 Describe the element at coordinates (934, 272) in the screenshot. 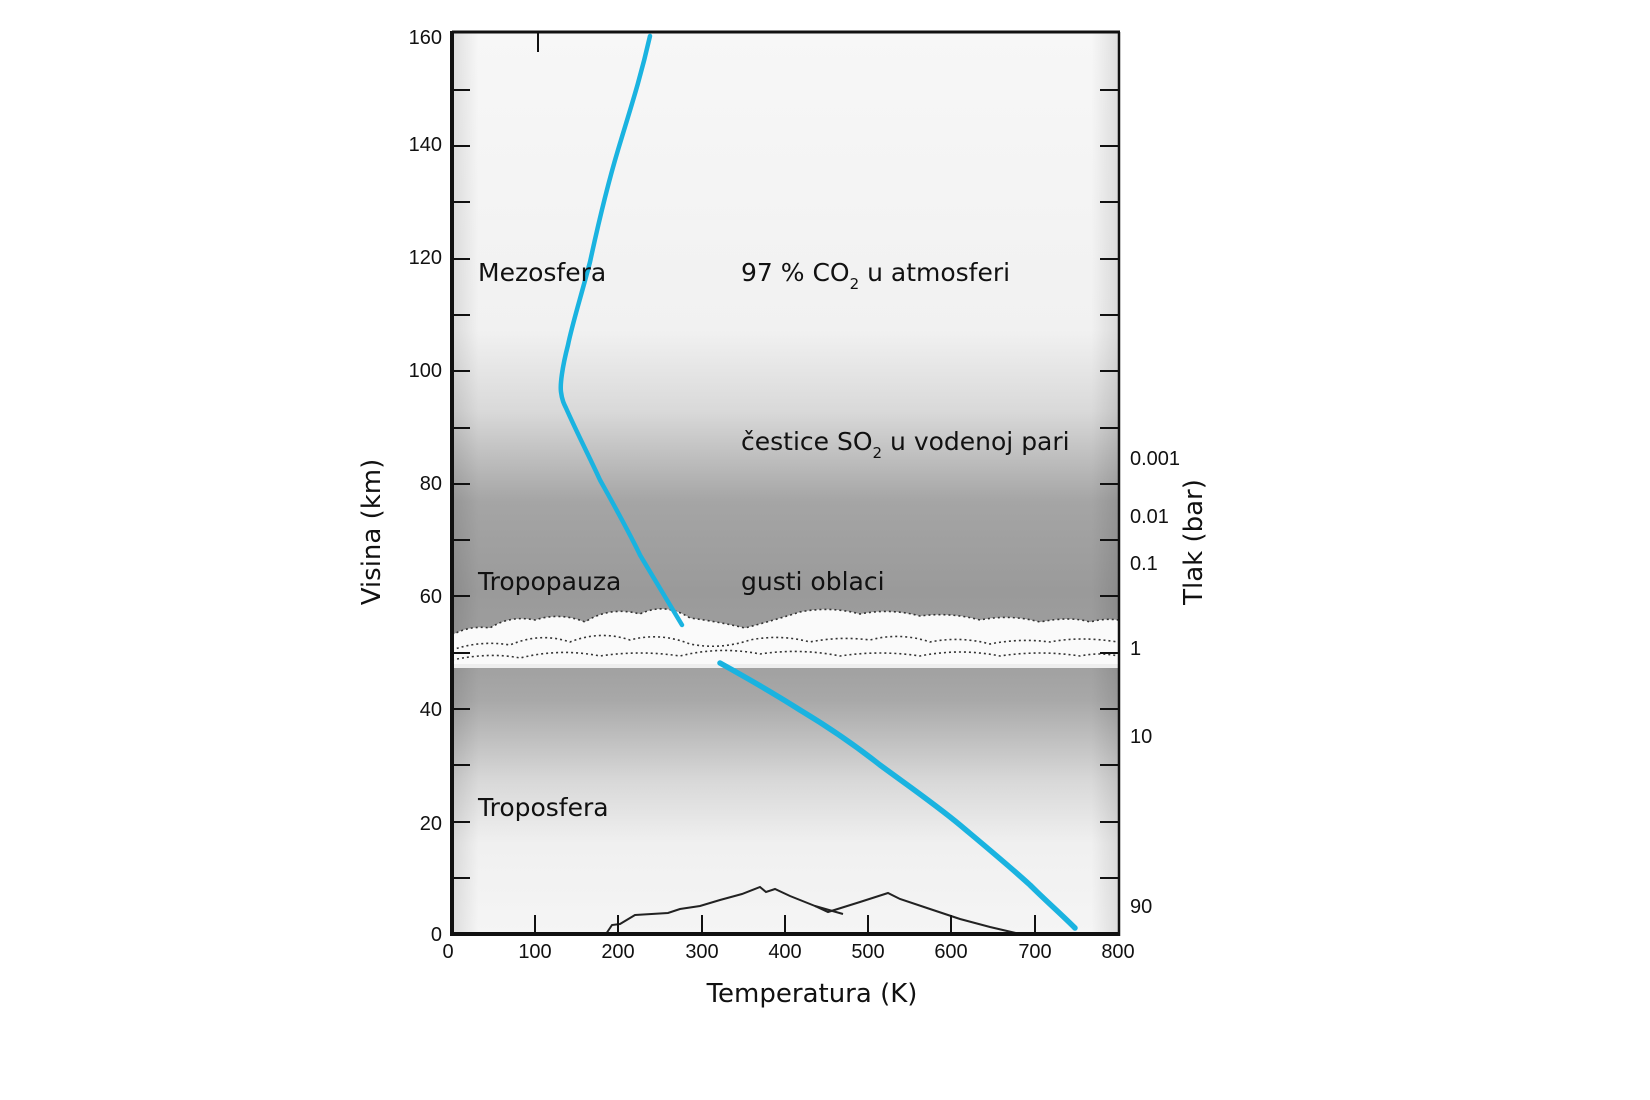

I see `co2-suffix: u atmosferi` at that location.